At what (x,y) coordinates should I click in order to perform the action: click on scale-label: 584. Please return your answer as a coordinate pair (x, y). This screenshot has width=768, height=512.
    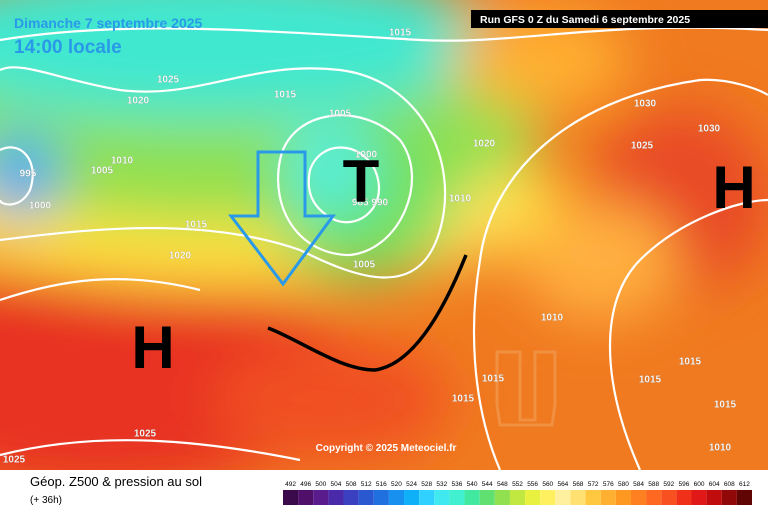
    Looking at the image, I should click on (638, 484).